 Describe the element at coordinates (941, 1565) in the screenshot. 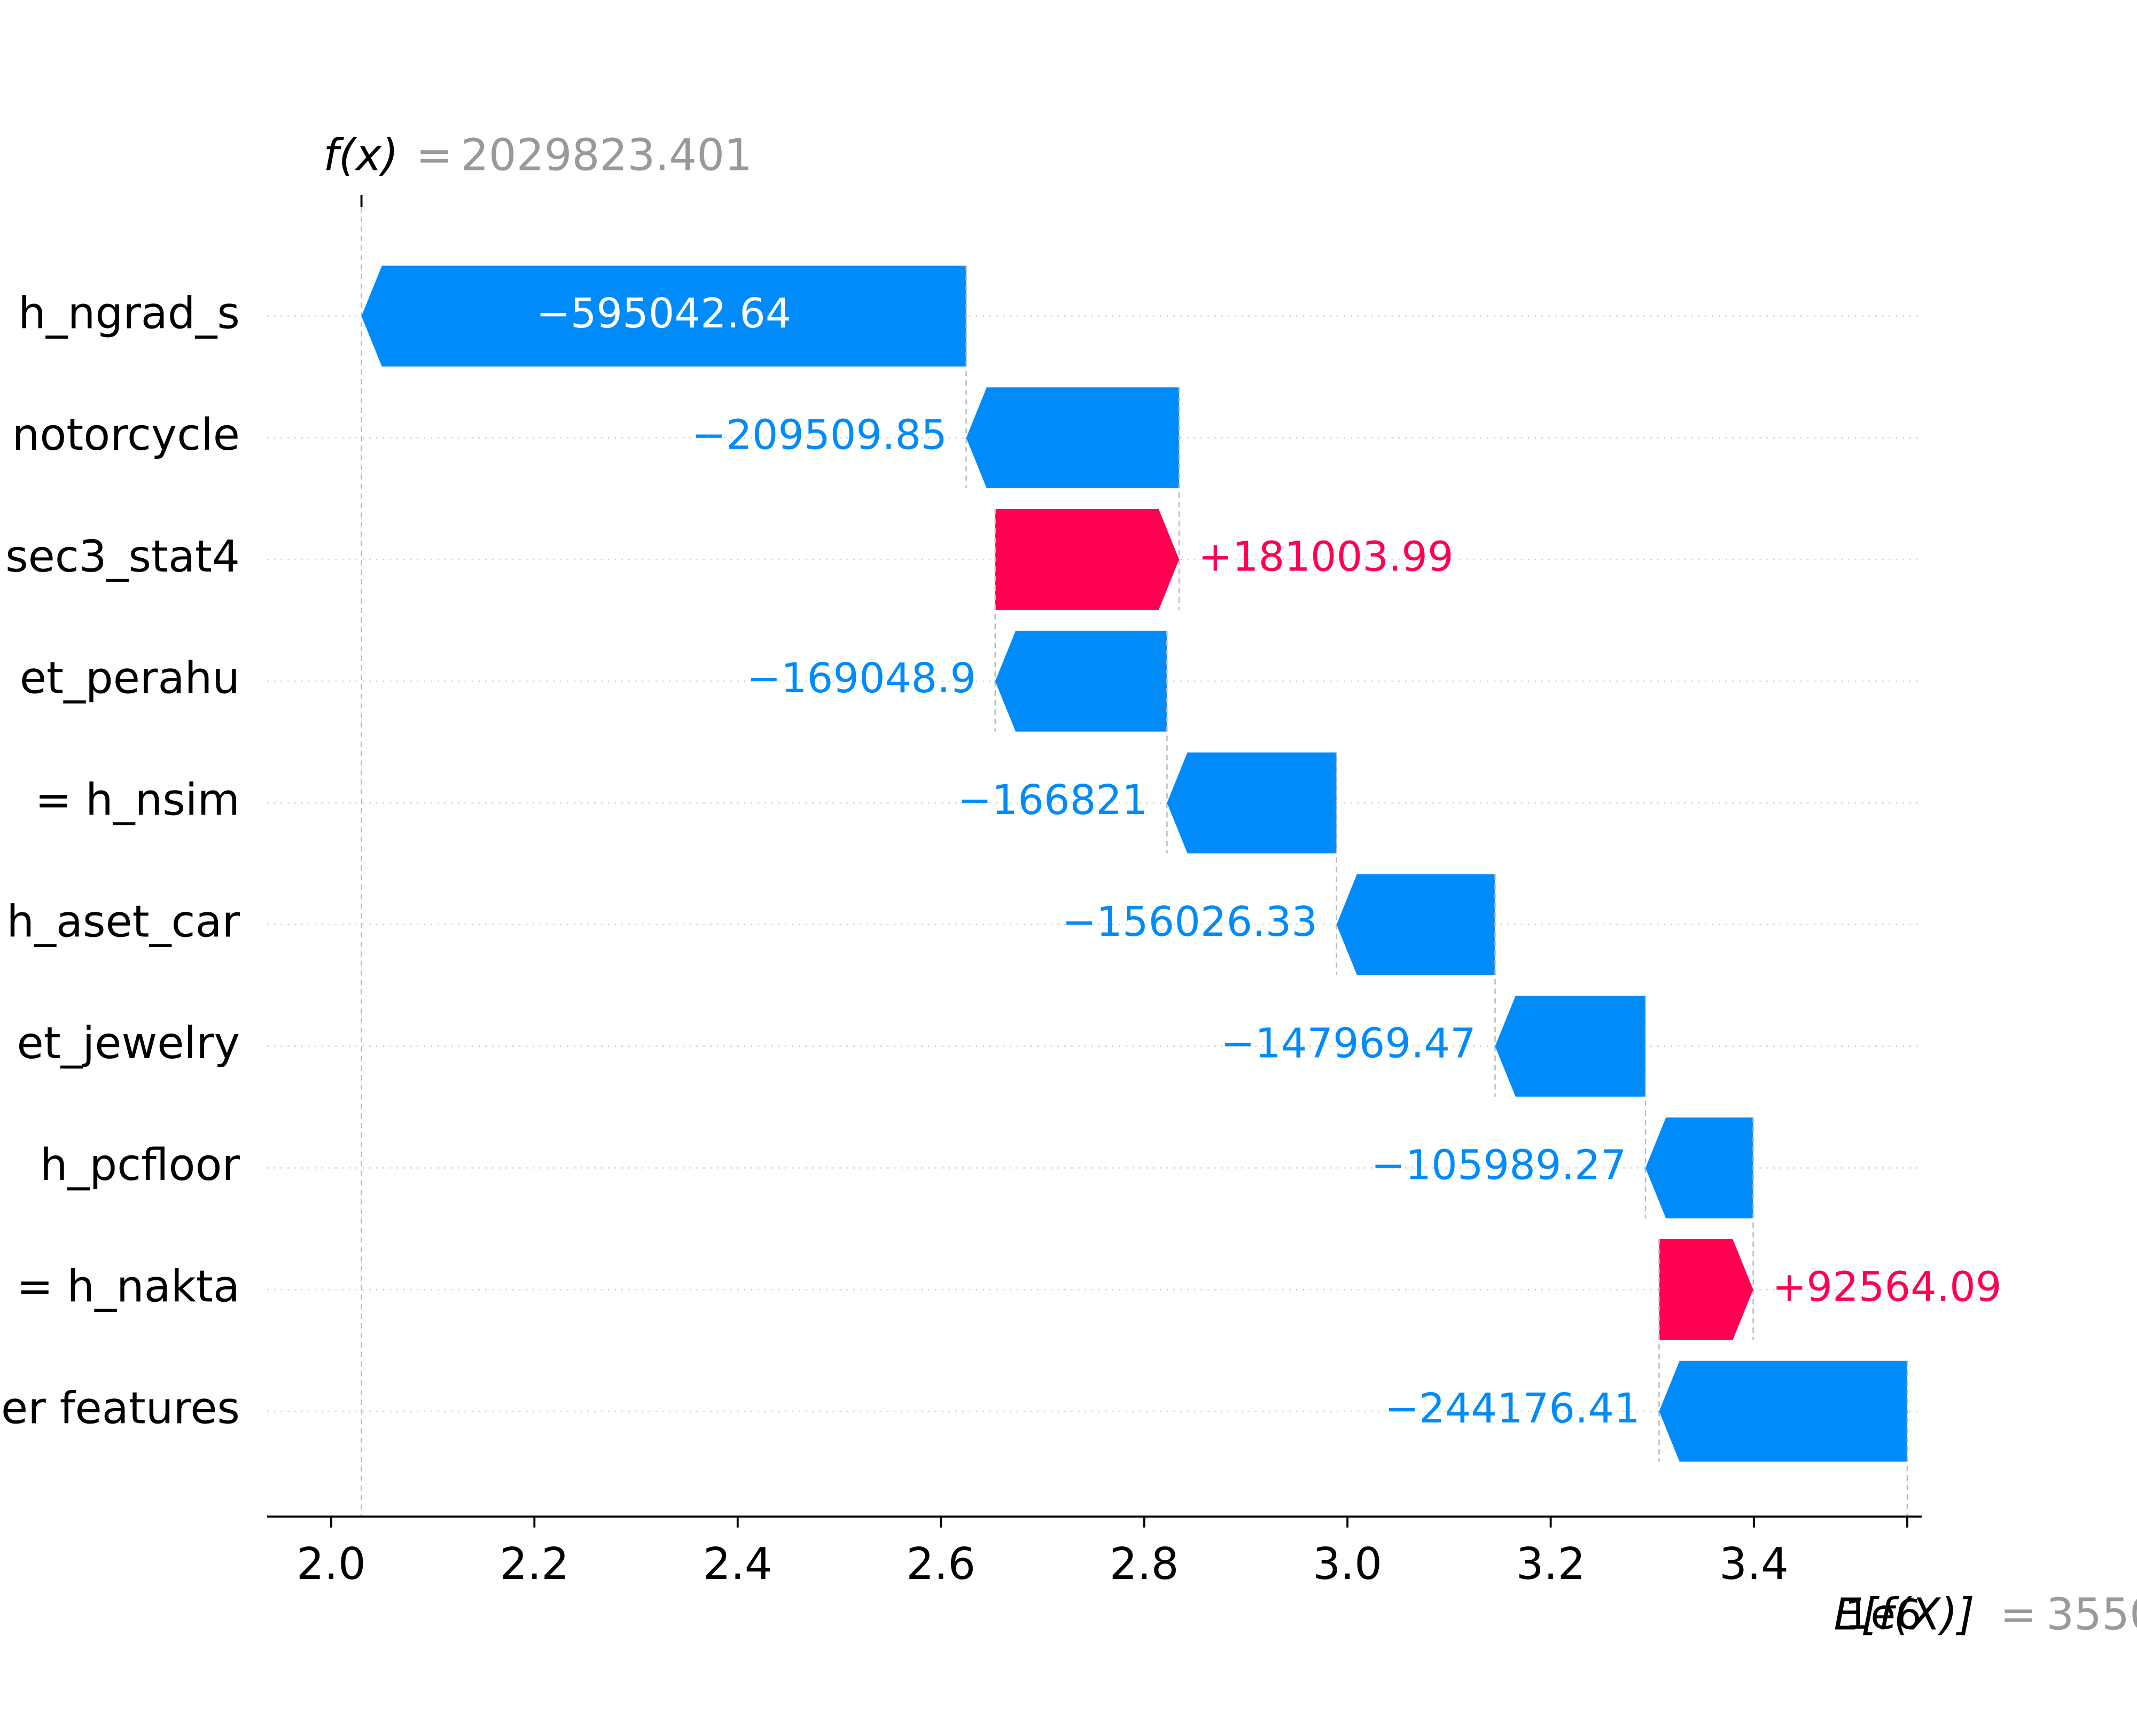

I see `x-tick-label: 2.6` at that location.